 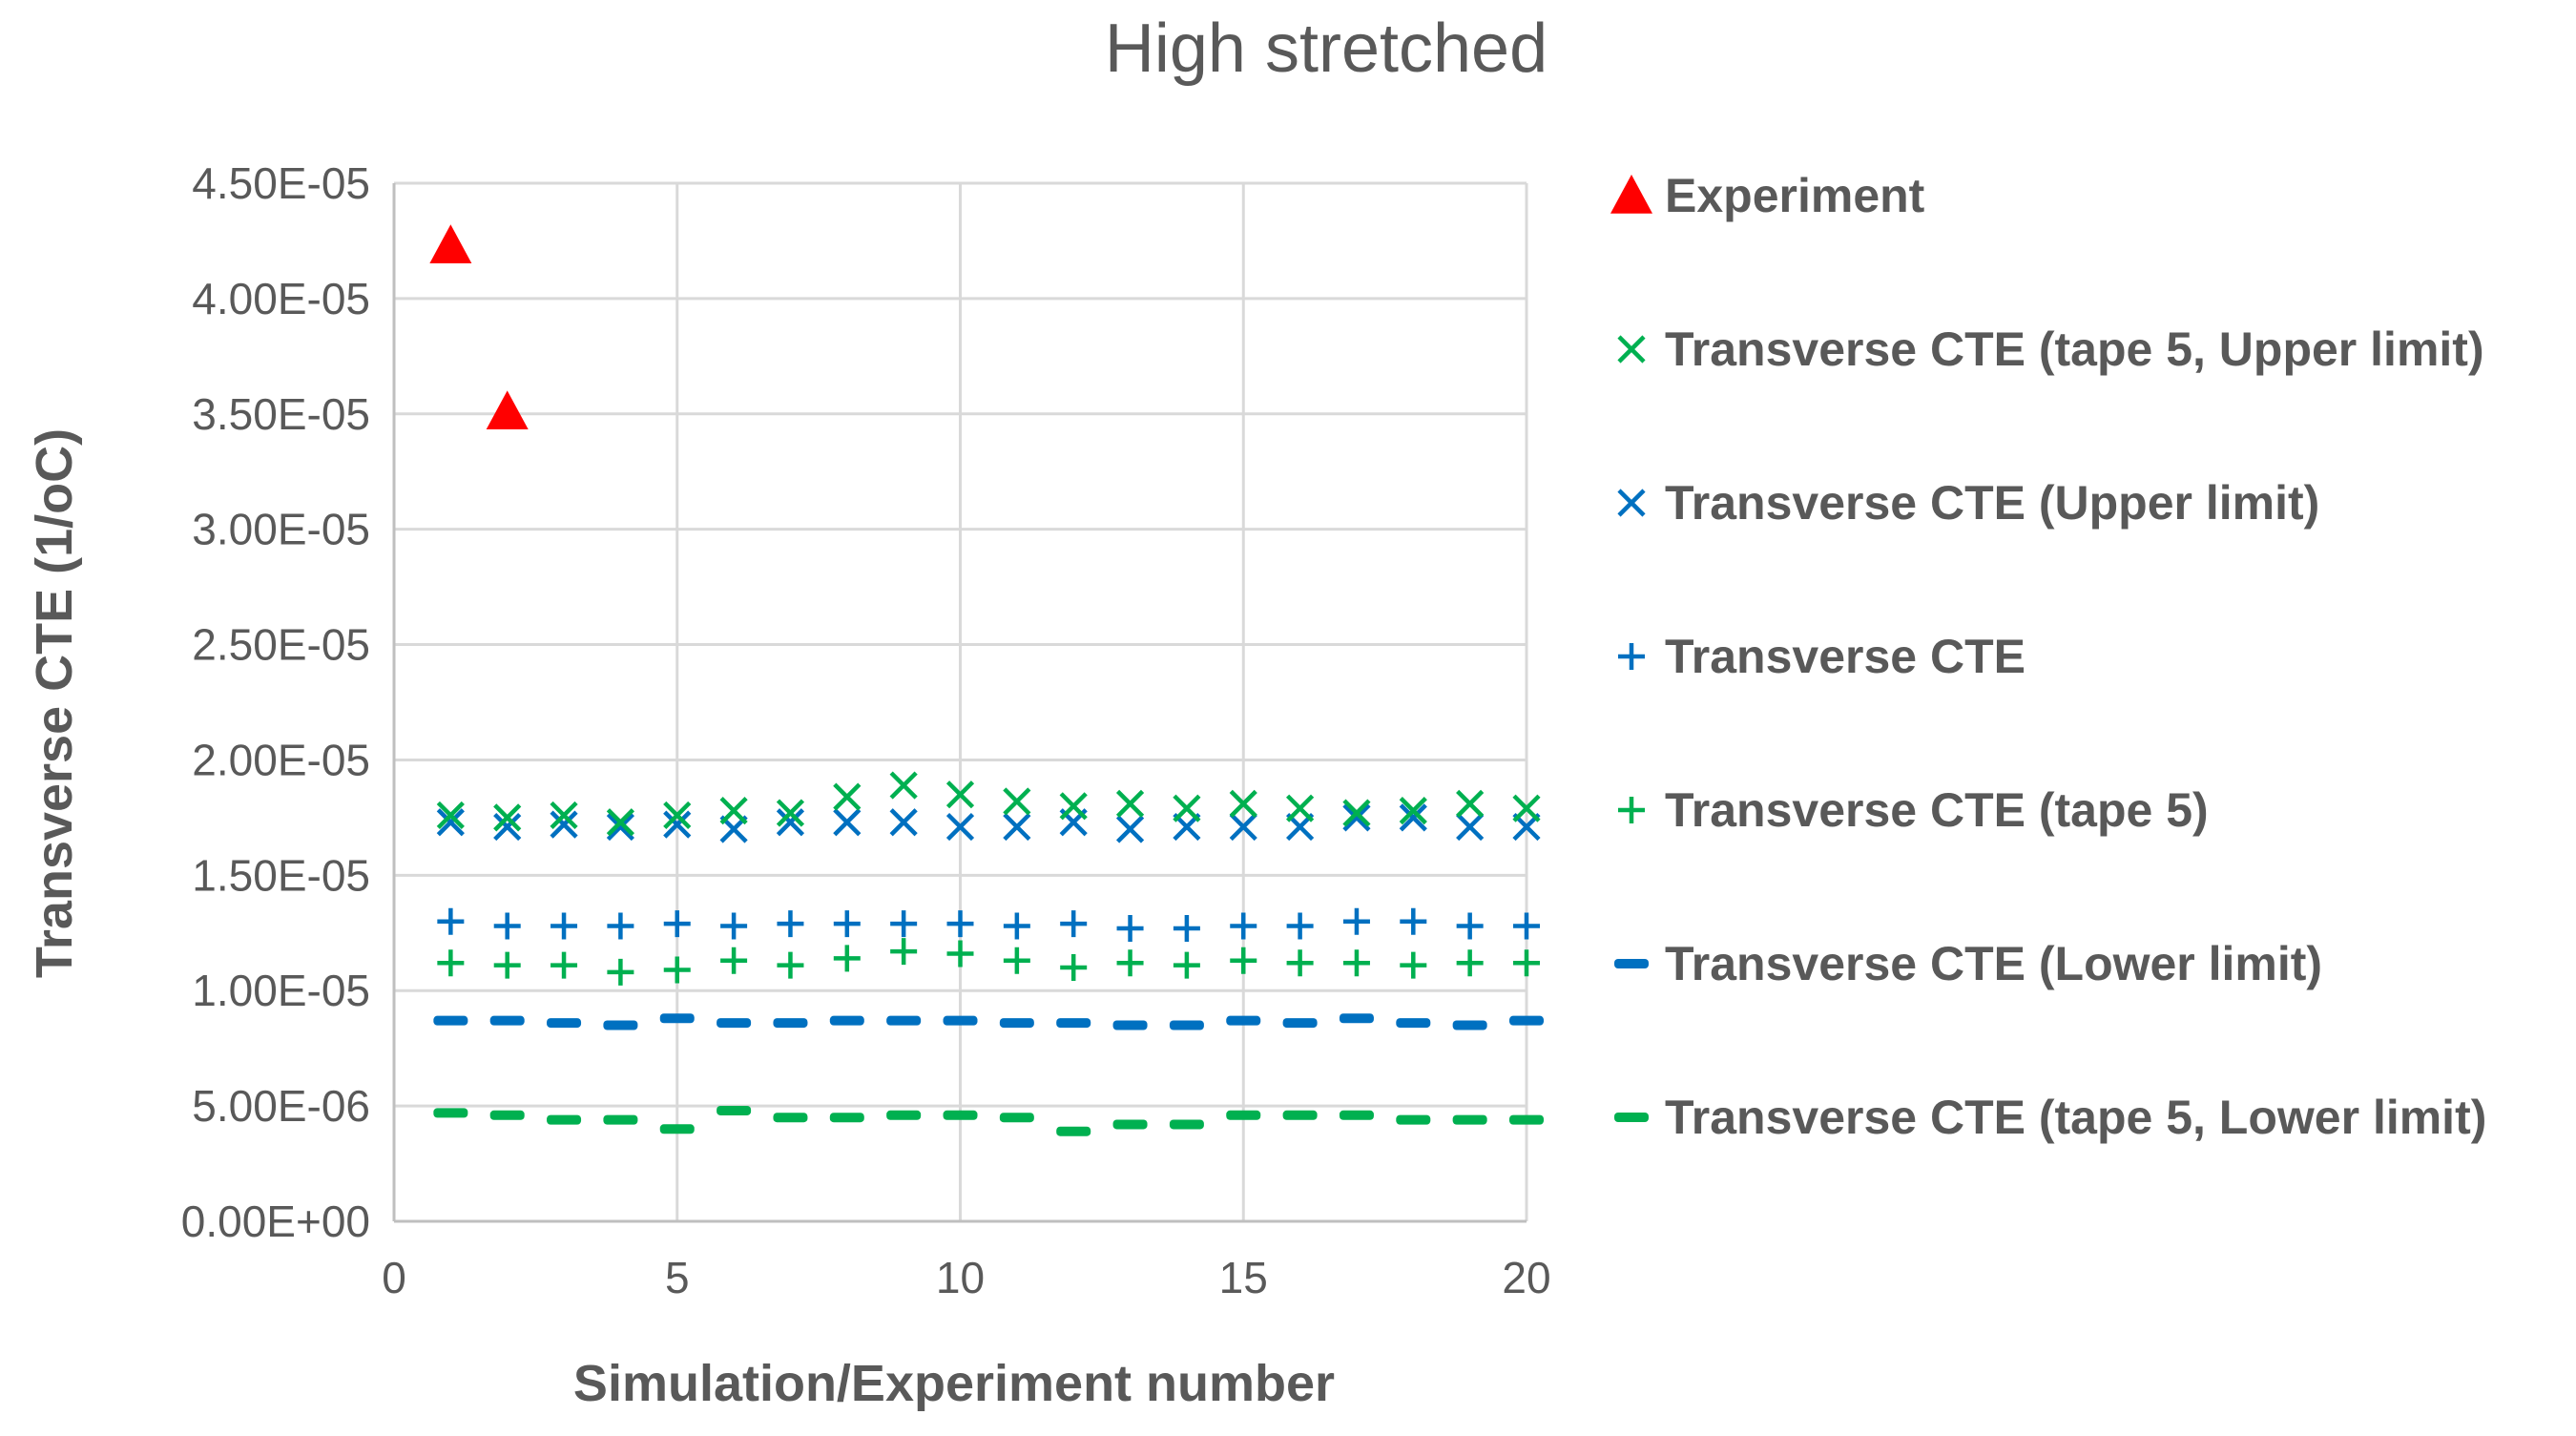 What do you see at coordinates (1937, 810) in the screenshot?
I see `legend-label: Transverse CTE (tape 5)` at bounding box center [1937, 810].